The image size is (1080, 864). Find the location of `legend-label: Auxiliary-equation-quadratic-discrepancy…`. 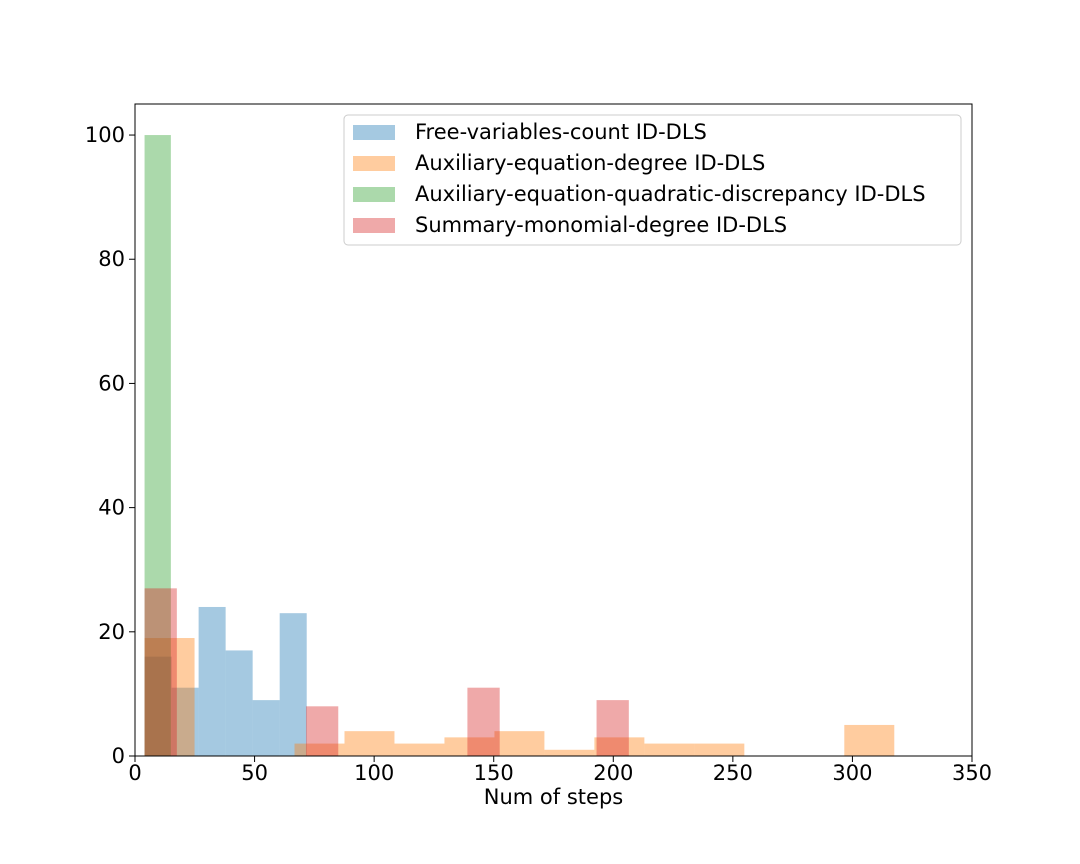

legend-label: Auxiliary-equation-quadratic-discrepancy… is located at coordinates (670, 194).